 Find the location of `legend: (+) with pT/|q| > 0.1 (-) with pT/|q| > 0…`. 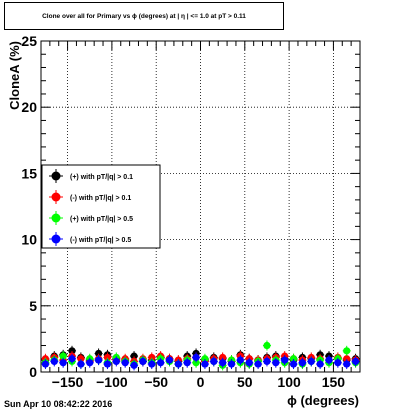

legend: (+) with pT/|q| > 0.1 (-) with pT/|q| > 0… is located at coordinates (101, 206).